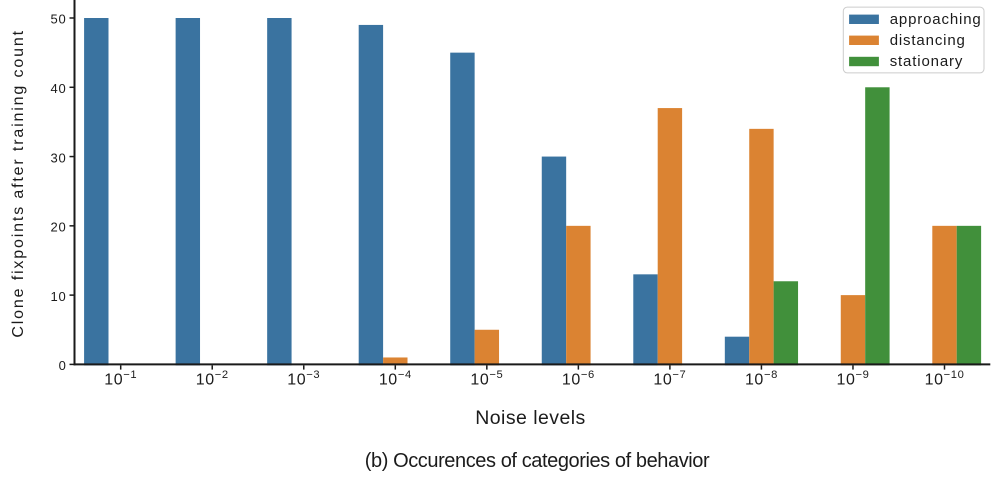  I want to click on svg-text: approaching, so click(936, 19).